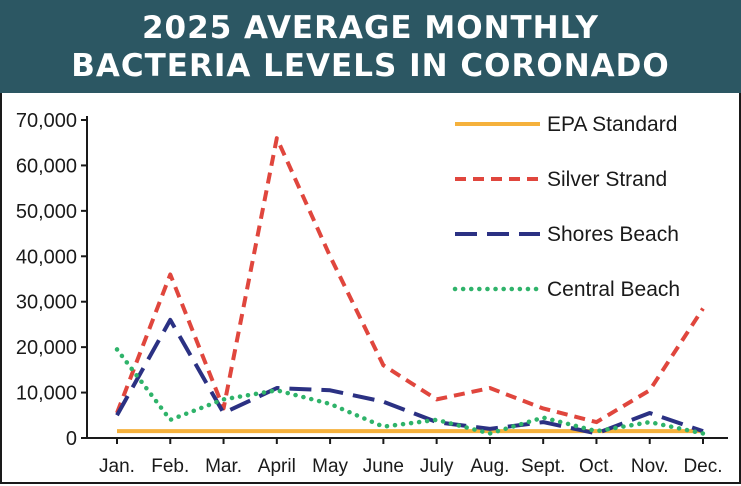 The width and height of the screenshot is (741, 486). What do you see at coordinates (330, 466) in the screenshot?
I see `x-tick-label: May` at bounding box center [330, 466].